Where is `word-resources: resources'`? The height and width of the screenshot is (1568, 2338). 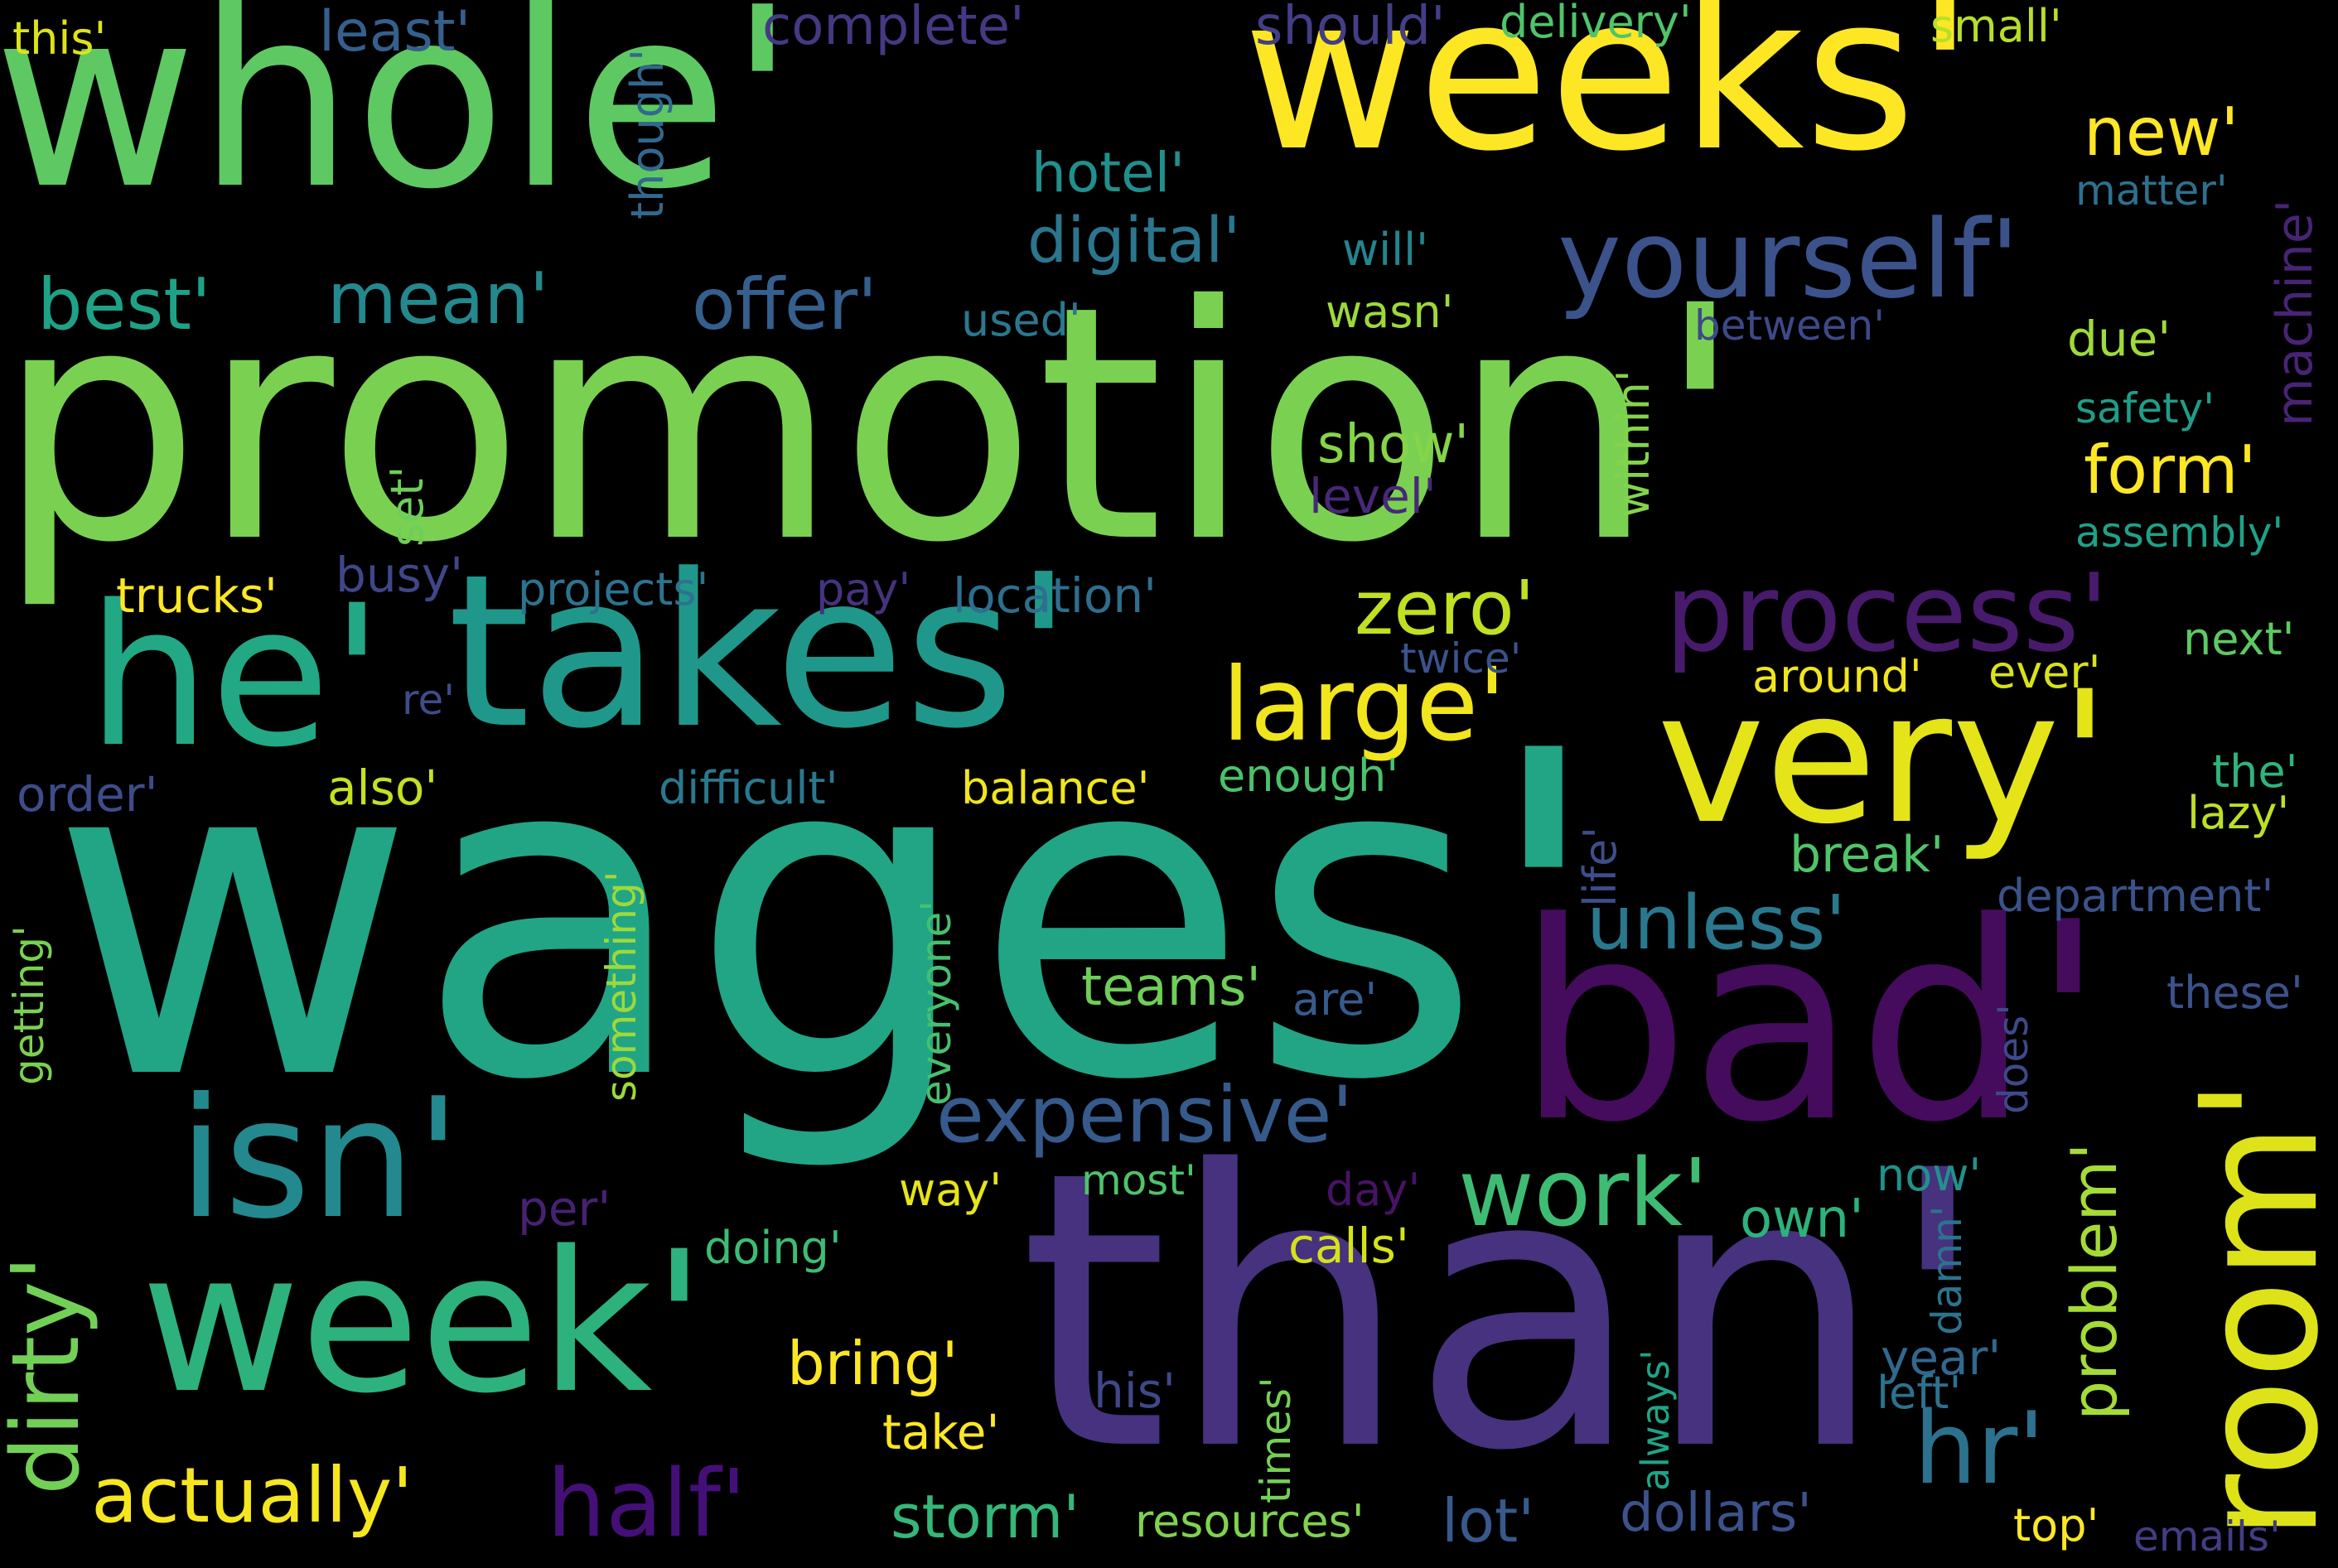 word-resources: resources' is located at coordinates (1250, 1521).